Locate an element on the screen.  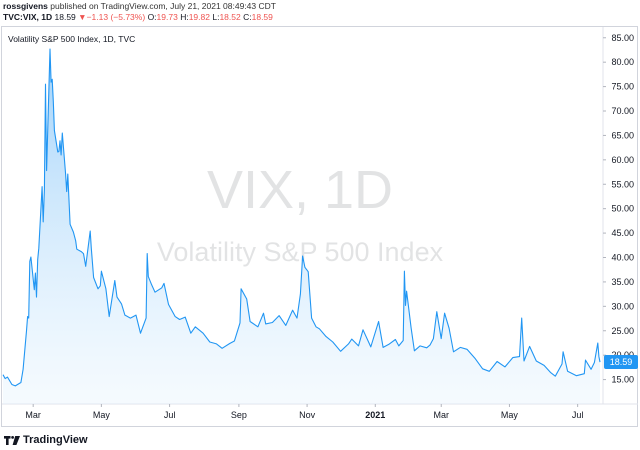
watermark-symbol: VIX, 1D is located at coordinates (300, 190).